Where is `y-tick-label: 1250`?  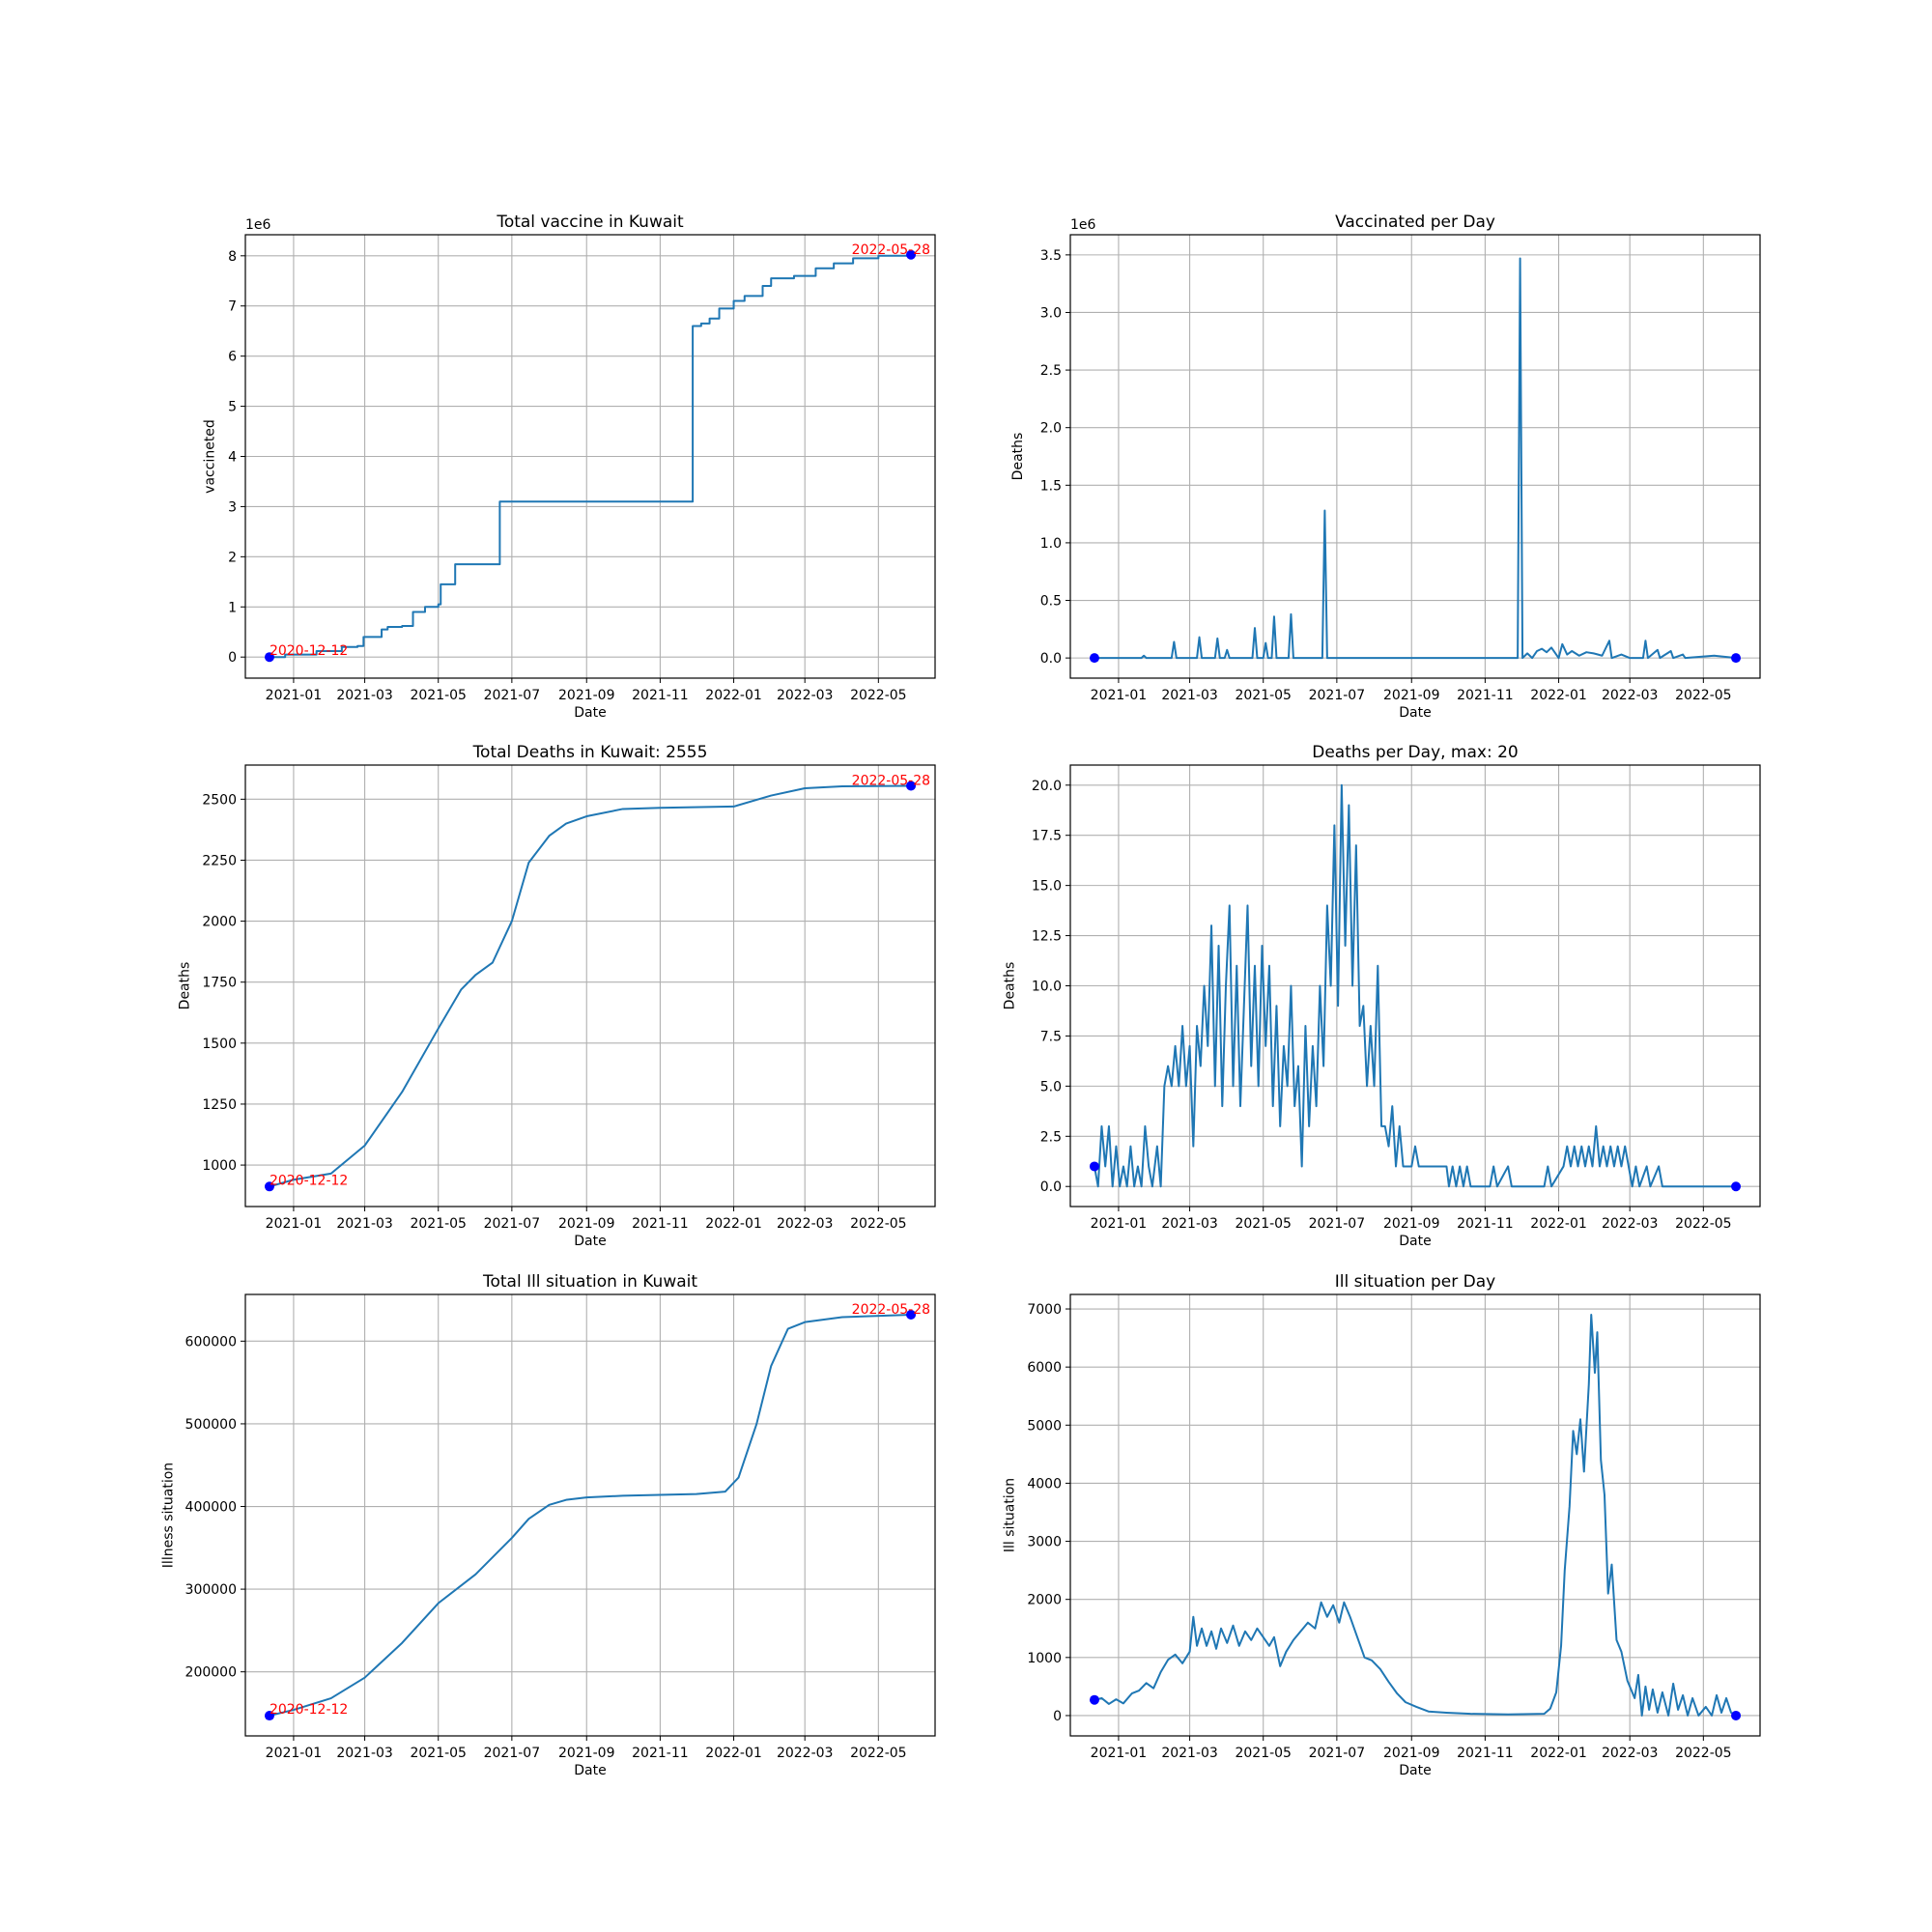
y-tick-label: 1250 is located at coordinates (219, 1105).